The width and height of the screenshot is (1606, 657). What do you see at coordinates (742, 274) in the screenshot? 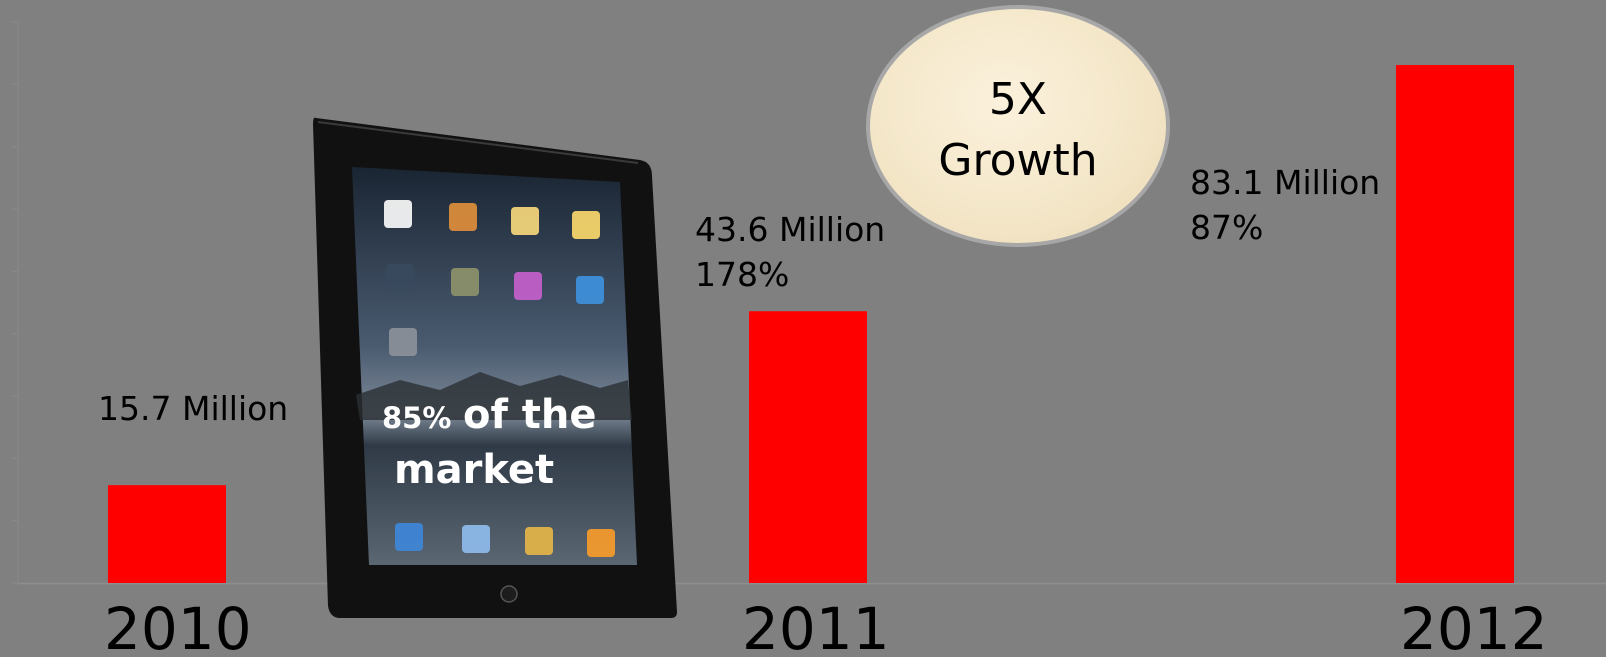
I see `data-label-2011-growth: 178%` at bounding box center [742, 274].